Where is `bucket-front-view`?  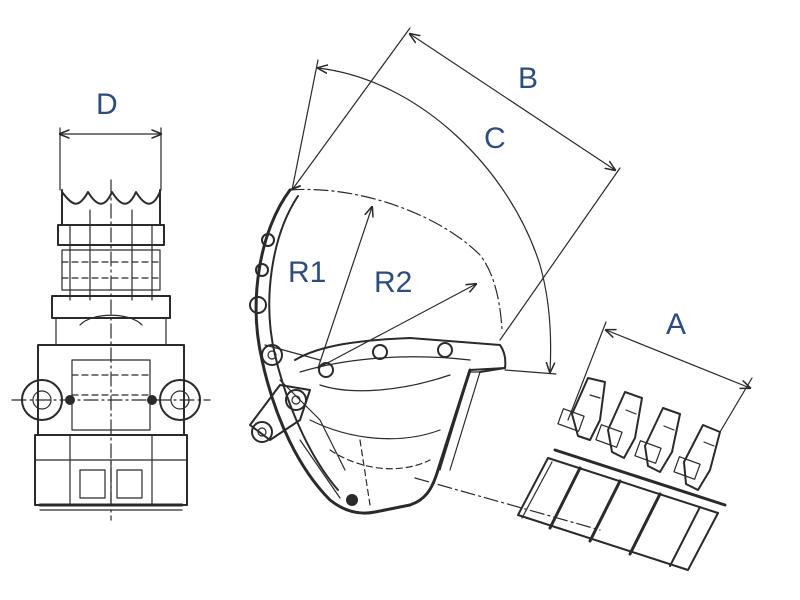 bucket-front-view is located at coordinates (111, 350).